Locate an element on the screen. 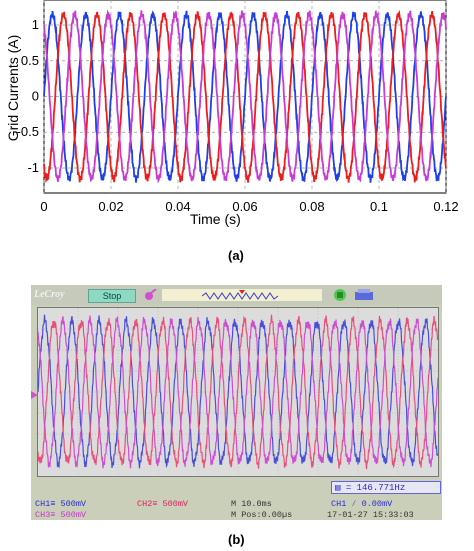 The image size is (474, 551). ground-marker-icon is located at coordinates (34, 395).